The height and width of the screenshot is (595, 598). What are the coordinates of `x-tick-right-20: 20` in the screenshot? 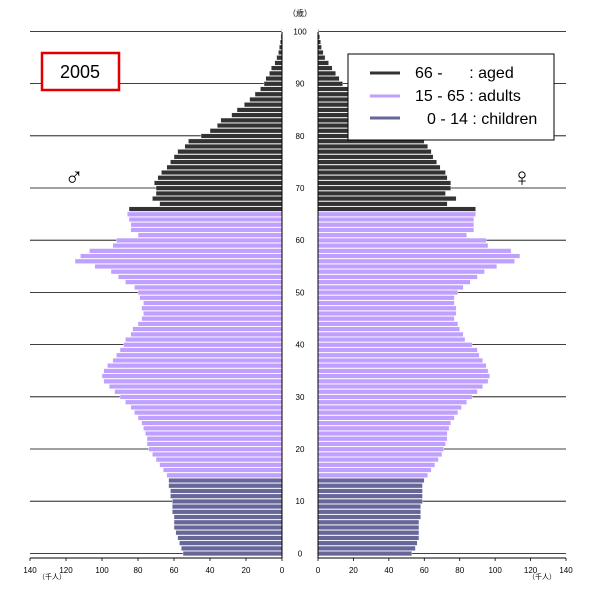 It's located at (353, 570).